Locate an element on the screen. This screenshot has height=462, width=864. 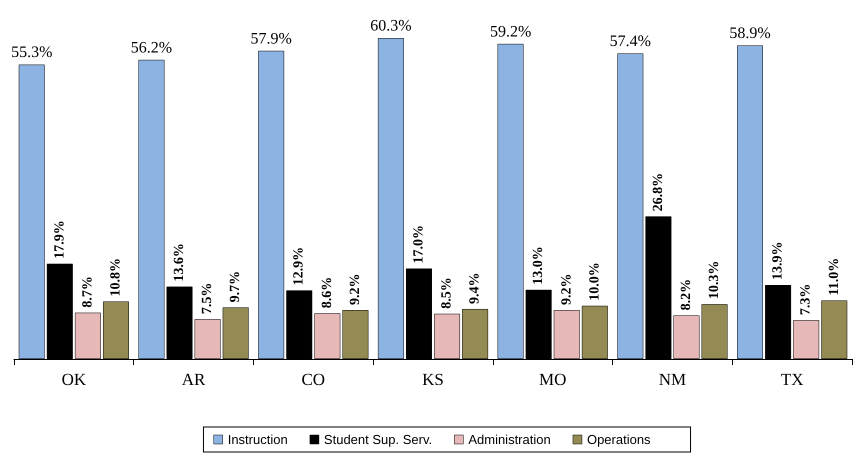
data-label: 17.0% is located at coordinates (418, 244).